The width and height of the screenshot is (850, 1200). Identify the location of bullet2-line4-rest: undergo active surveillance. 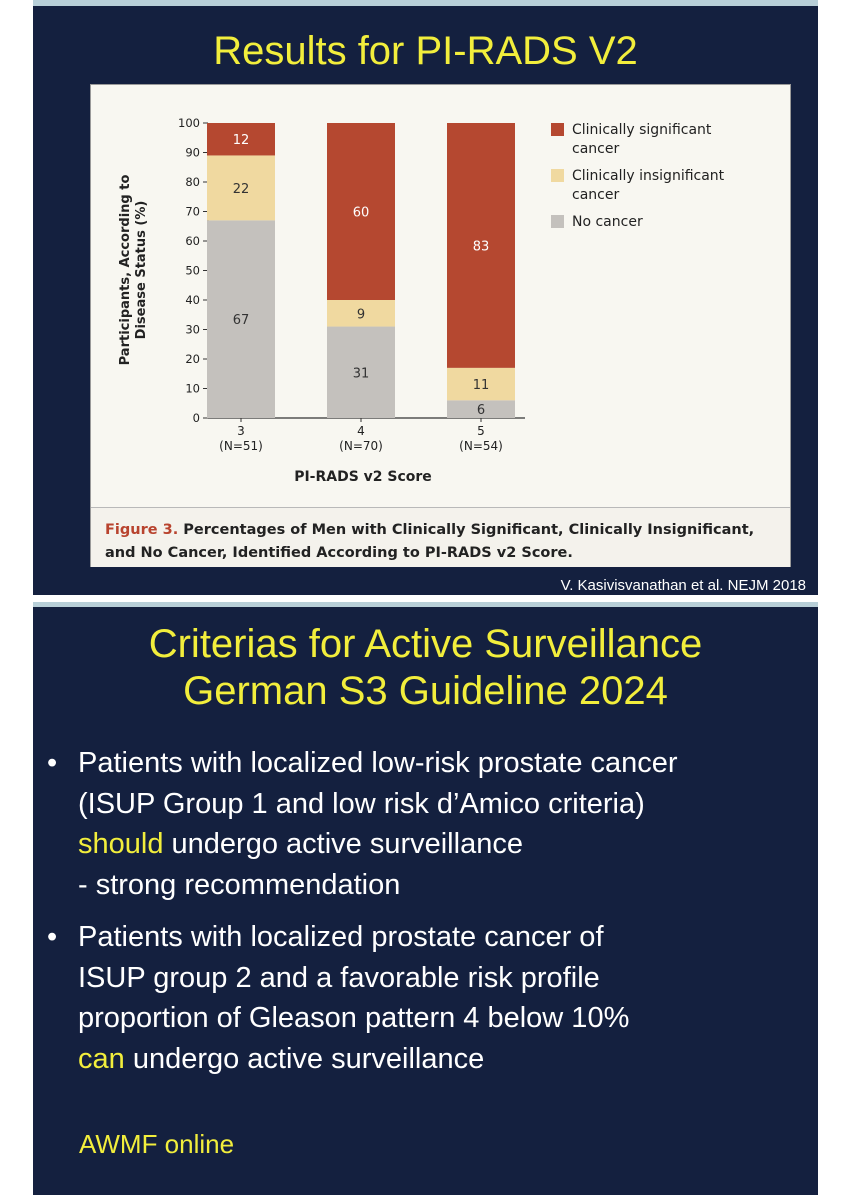
(304, 1058).